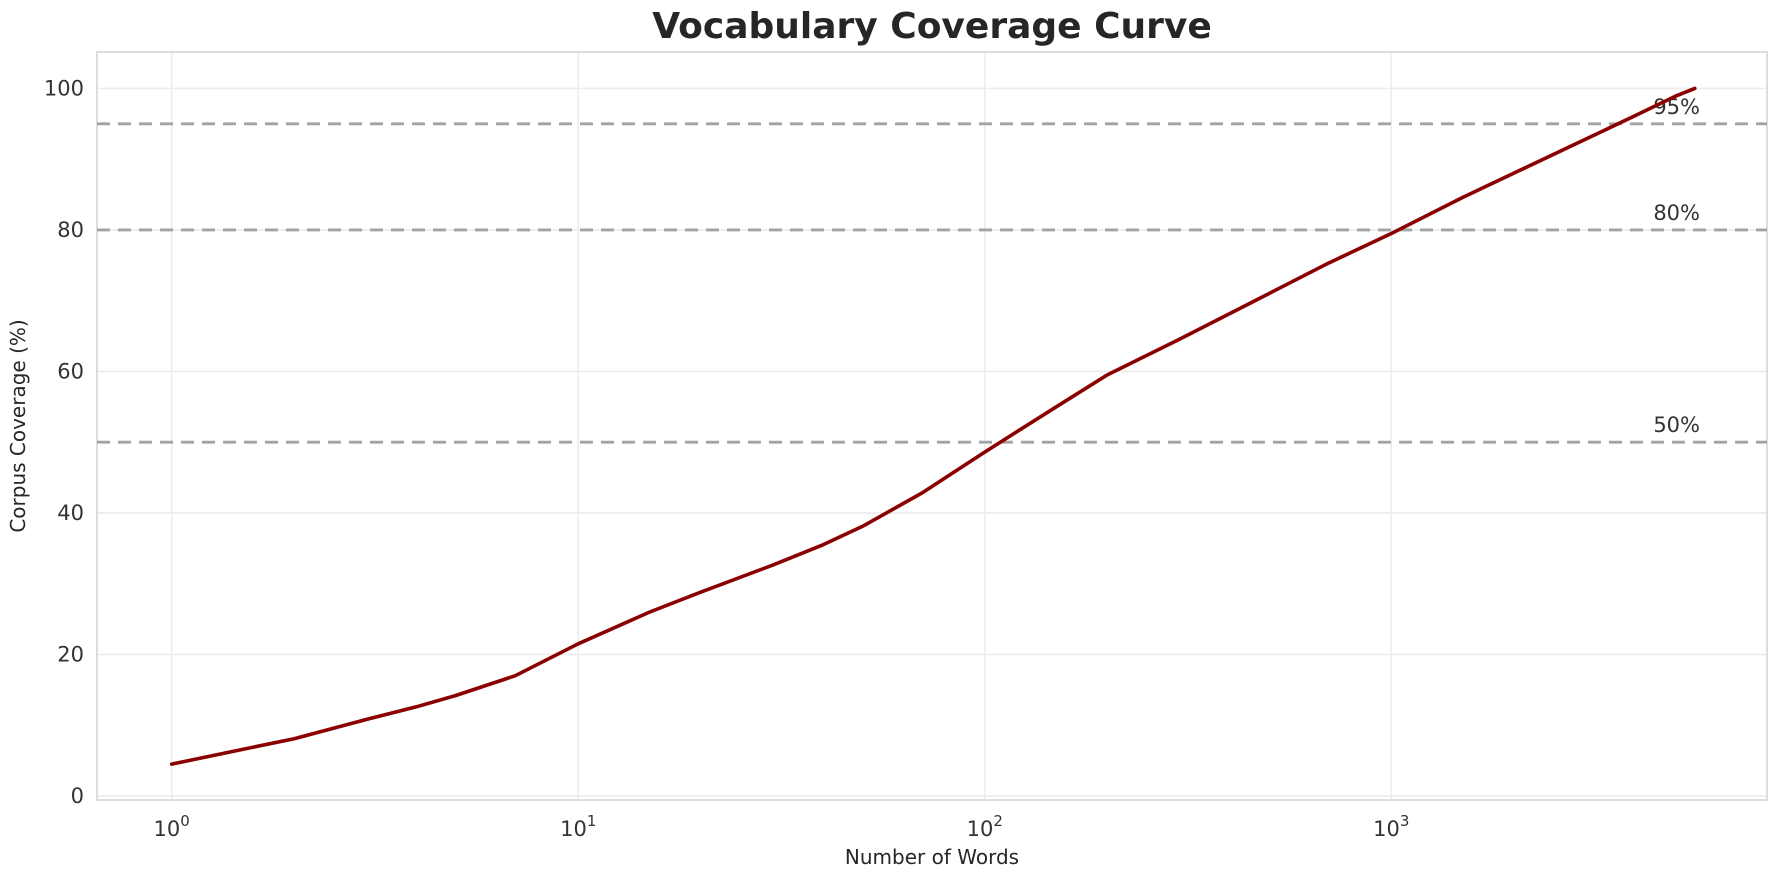 The width and height of the screenshot is (1784, 883). Describe the element at coordinates (985, 826) in the screenshot. I see `x-tick-label: 10²` at that location.